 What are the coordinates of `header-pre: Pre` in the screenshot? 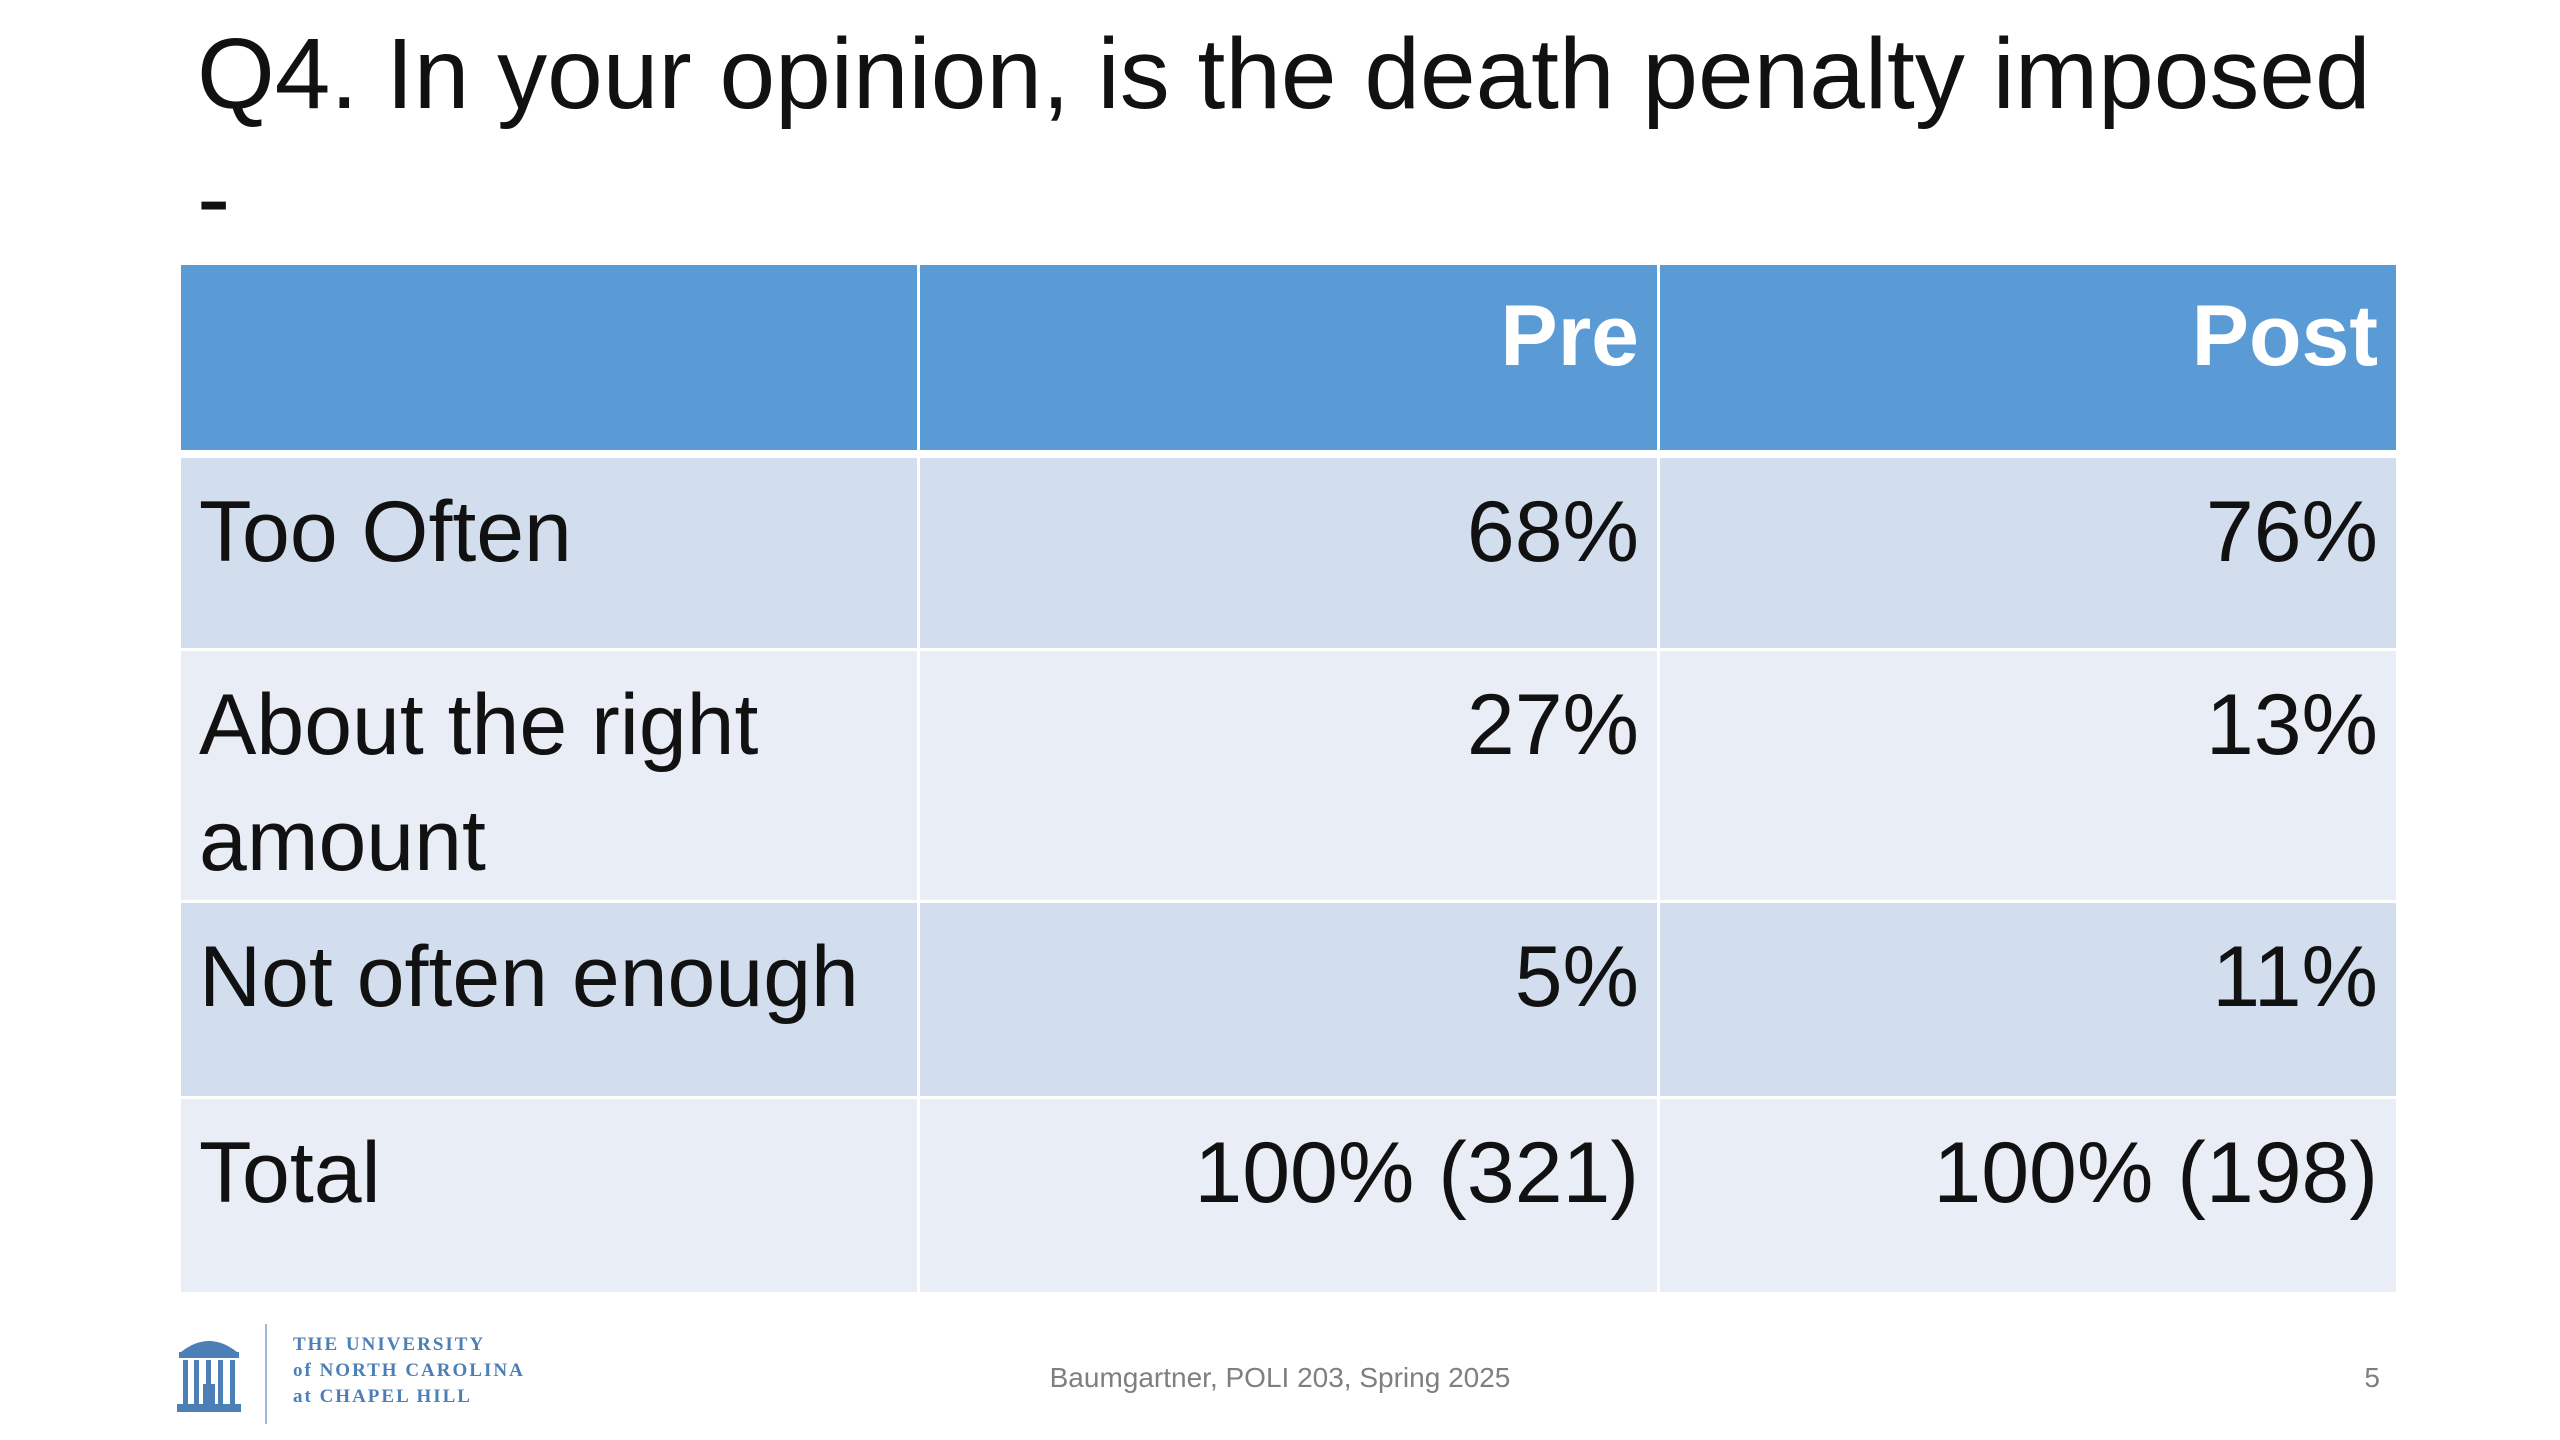 It's located at (1288, 360).